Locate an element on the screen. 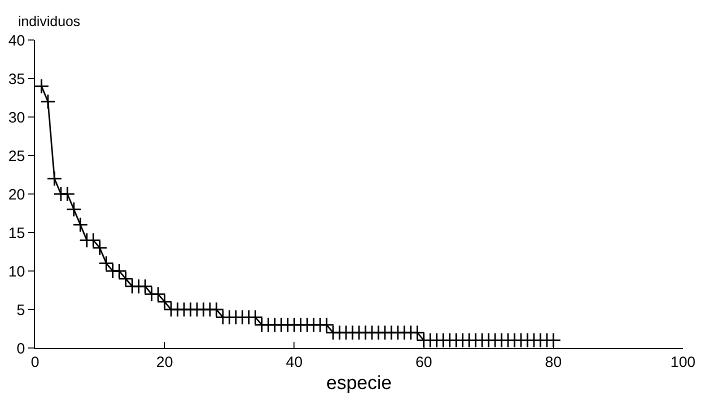 The height and width of the screenshot is (413, 702). x-tick-label: 80 is located at coordinates (553, 362).